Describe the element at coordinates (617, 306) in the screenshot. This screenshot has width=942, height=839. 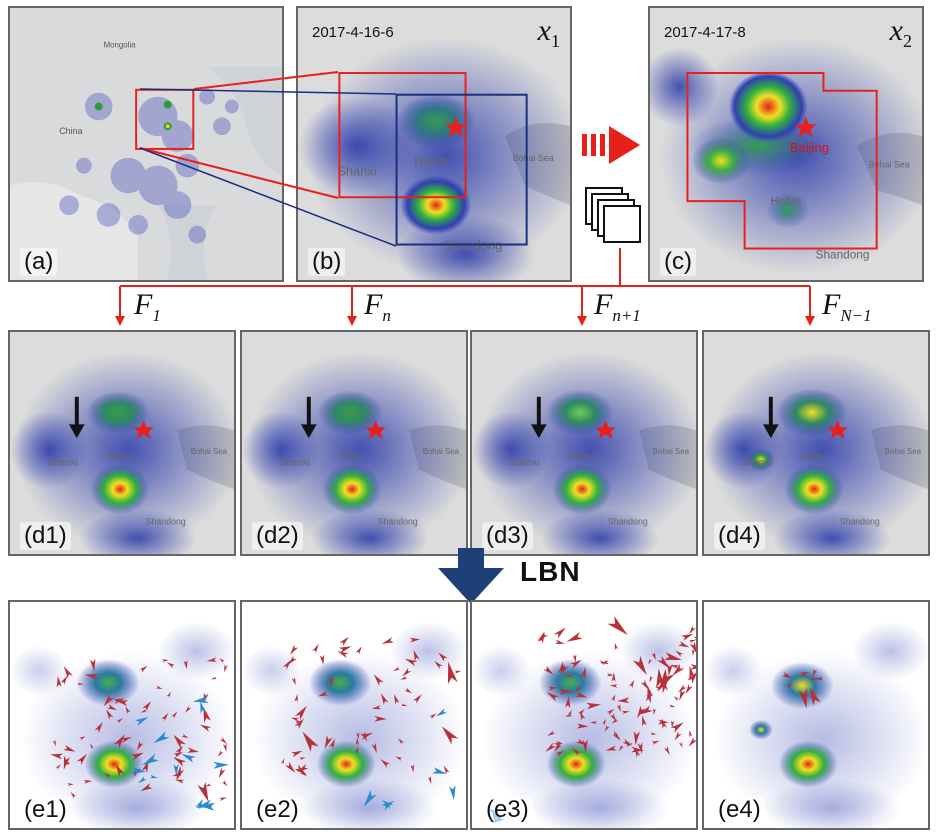
I see `filter-label-n1: Fn+1` at that location.